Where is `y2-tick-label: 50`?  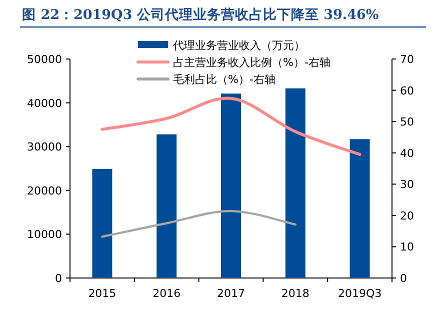
y2-tick-label: 50 is located at coordinates (407, 122).